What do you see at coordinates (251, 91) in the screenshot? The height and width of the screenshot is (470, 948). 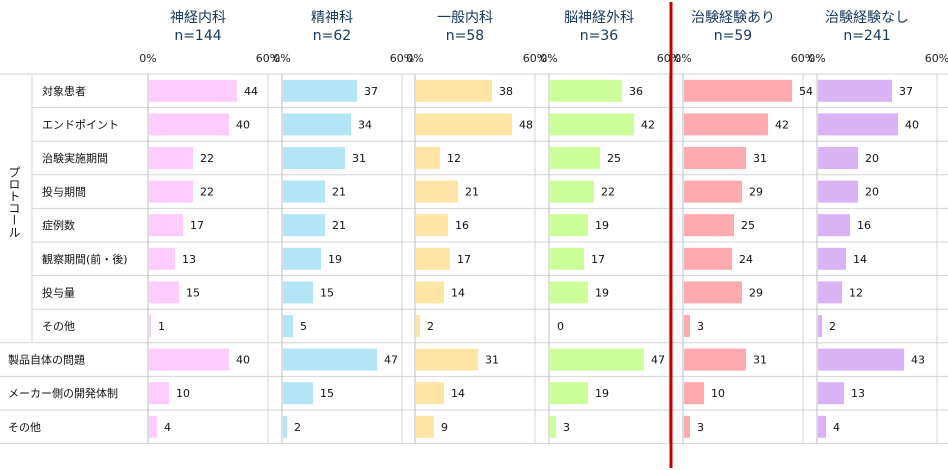 I see `data-label: 44` at bounding box center [251, 91].